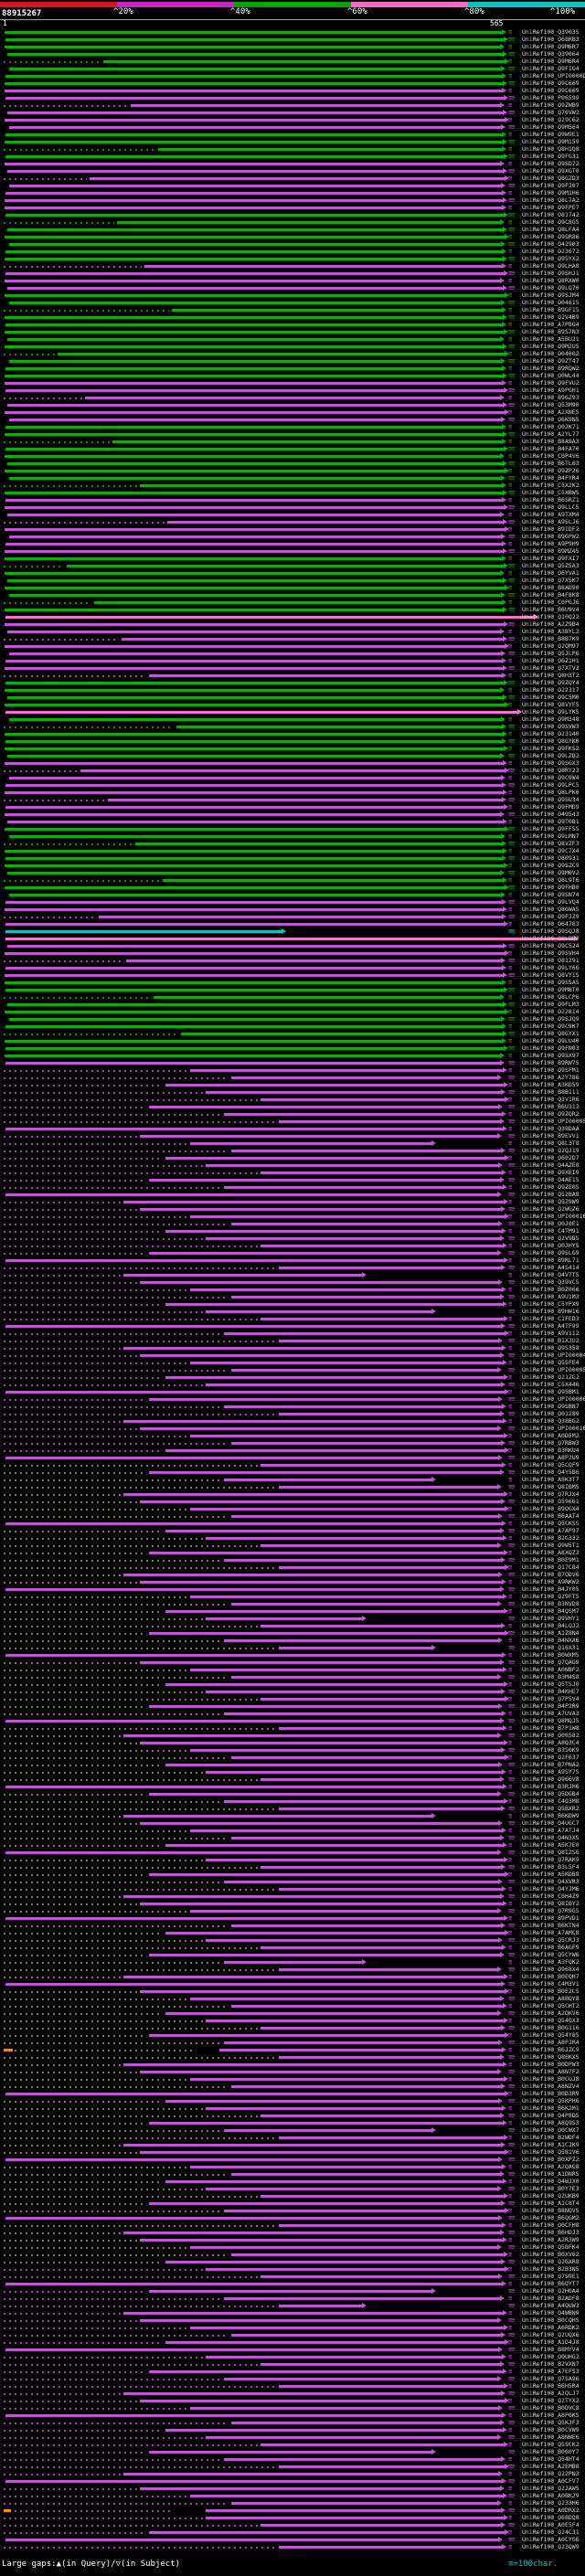 The height and width of the screenshot is (2576, 585). Describe the element at coordinates (551, 346) in the screenshot. I see `subject-label: UniRef100_Q9M2U5` at that location.